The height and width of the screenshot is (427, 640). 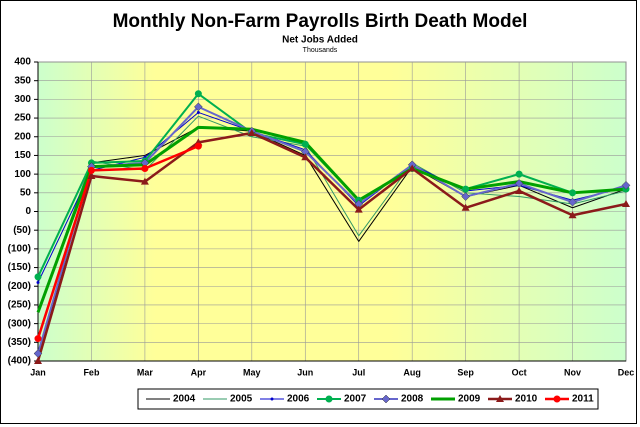 I want to click on y-tick-label: 300, so click(x=22, y=99).